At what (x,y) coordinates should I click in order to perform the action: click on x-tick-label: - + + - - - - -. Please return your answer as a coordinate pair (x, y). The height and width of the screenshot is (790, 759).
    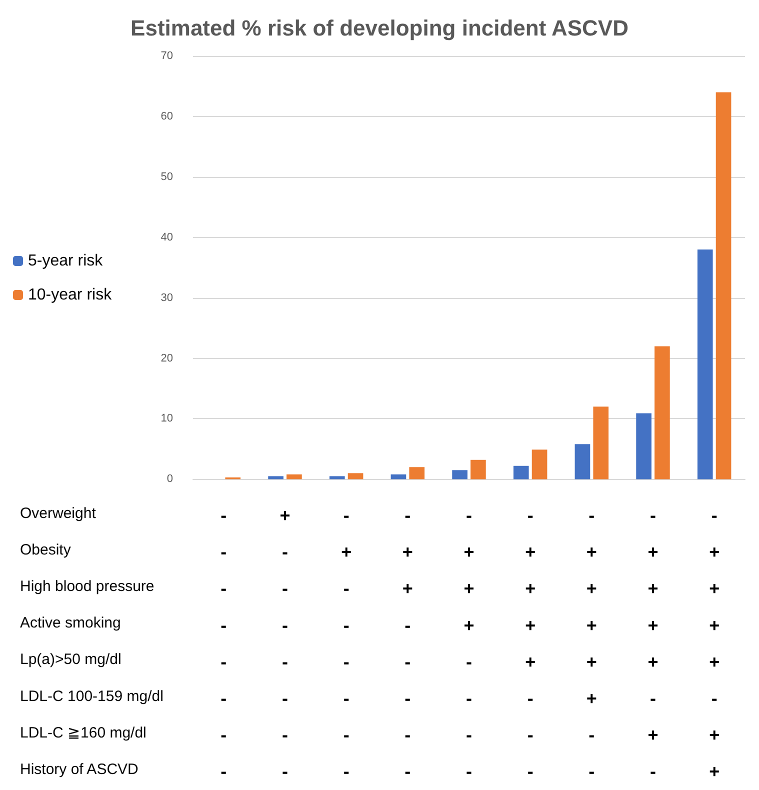
    Looking at the image, I should click on (407, 644).